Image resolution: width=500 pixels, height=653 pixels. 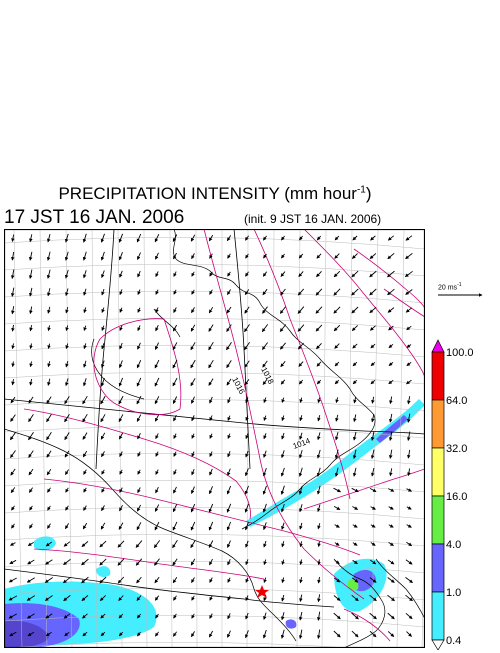 I want to click on grid-longitude-line, so click(x=43, y=438).